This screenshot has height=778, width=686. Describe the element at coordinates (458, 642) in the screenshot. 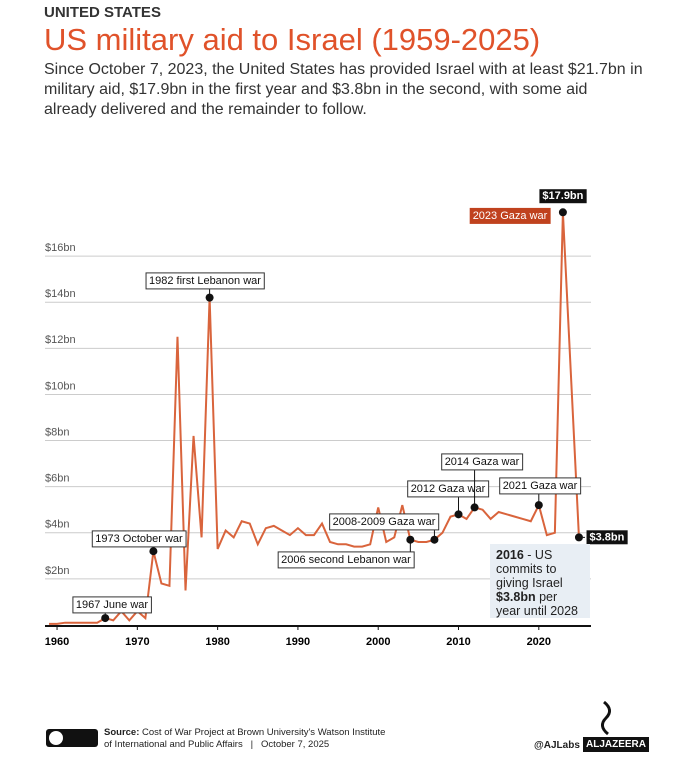

I see `x-tick-label: 2010` at that location.